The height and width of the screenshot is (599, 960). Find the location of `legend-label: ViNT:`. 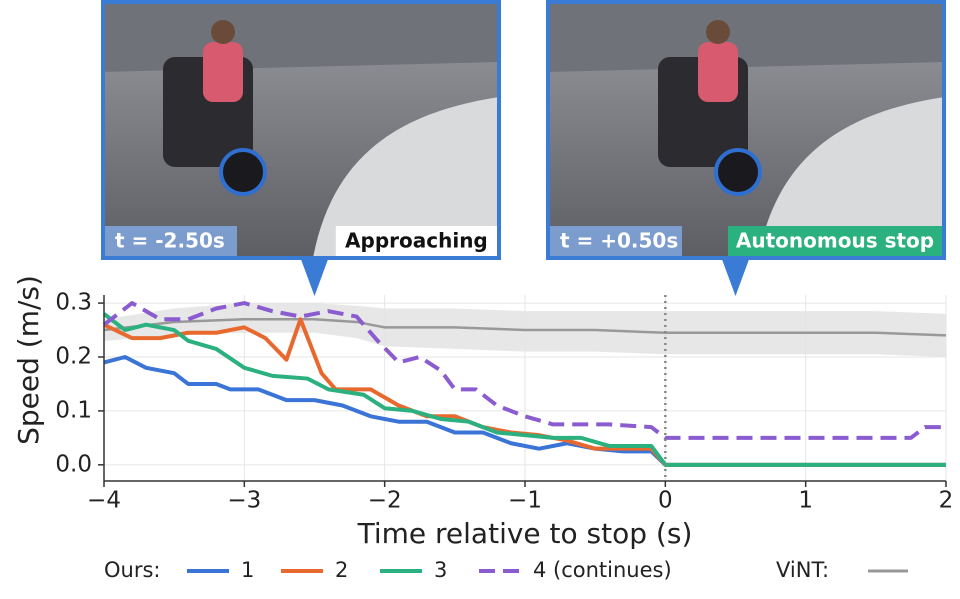

legend-label: ViNT: is located at coordinates (802, 570).